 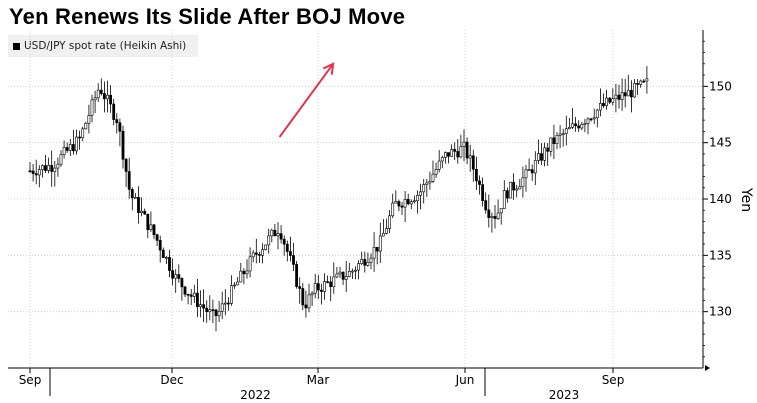 I want to click on y-tick-label: 145, so click(x=720, y=143).